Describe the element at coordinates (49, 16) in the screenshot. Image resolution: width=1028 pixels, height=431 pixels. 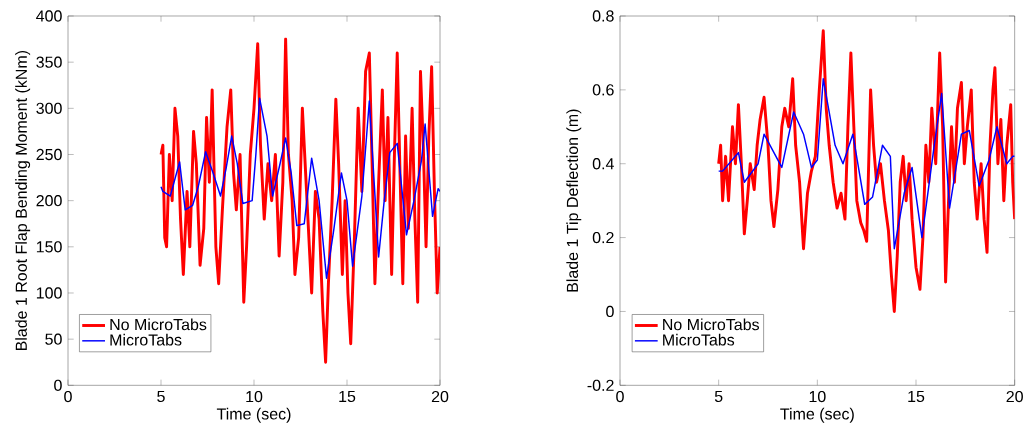
I see `y-tick-label: 400` at that location.